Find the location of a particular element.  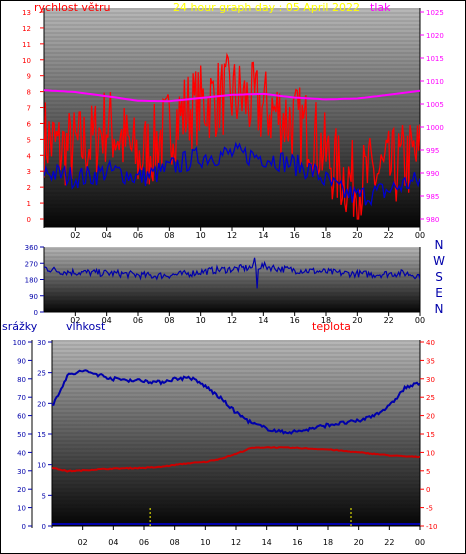

wind-axis-tick-label: 8 is located at coordinates (29, 93).